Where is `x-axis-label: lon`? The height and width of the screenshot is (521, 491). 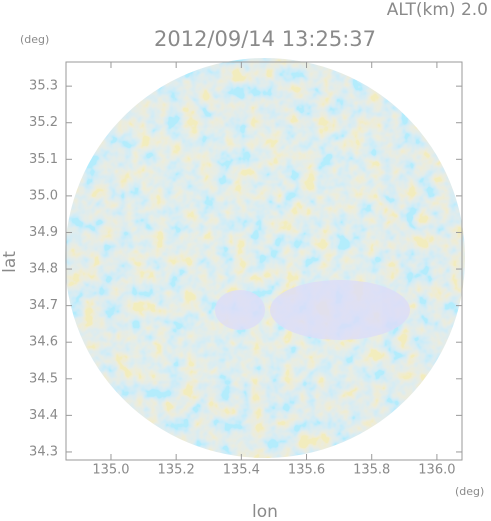
x-axis-label: lon is located at coordinates (265, 511).